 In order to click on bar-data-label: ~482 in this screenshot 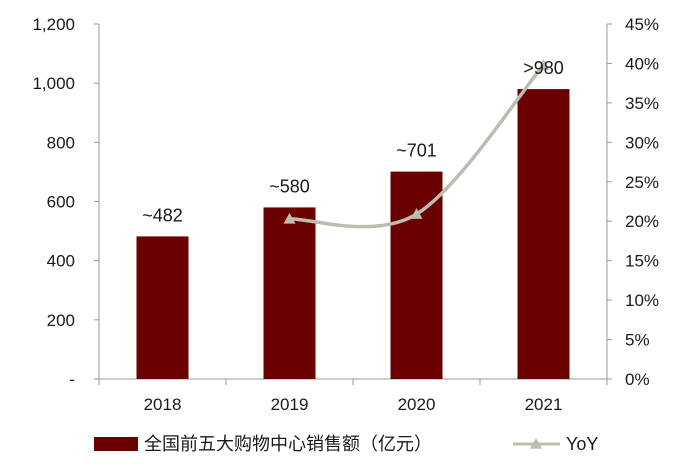, I will do `click(162, 215)`.